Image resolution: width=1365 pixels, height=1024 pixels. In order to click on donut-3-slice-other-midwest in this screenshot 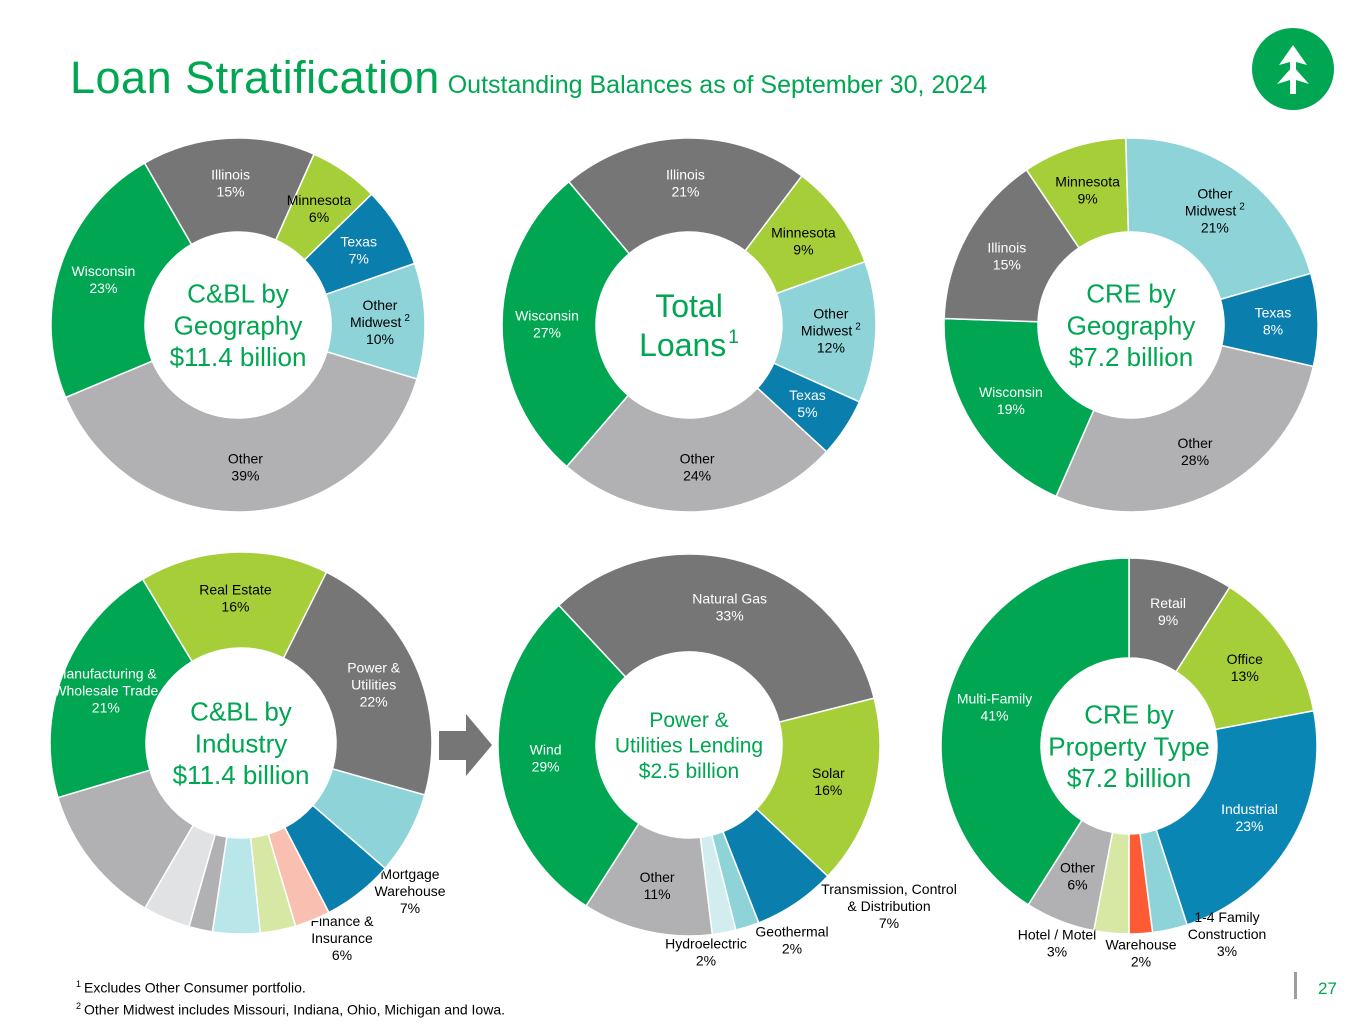, I will do `click(1218, 219)`.